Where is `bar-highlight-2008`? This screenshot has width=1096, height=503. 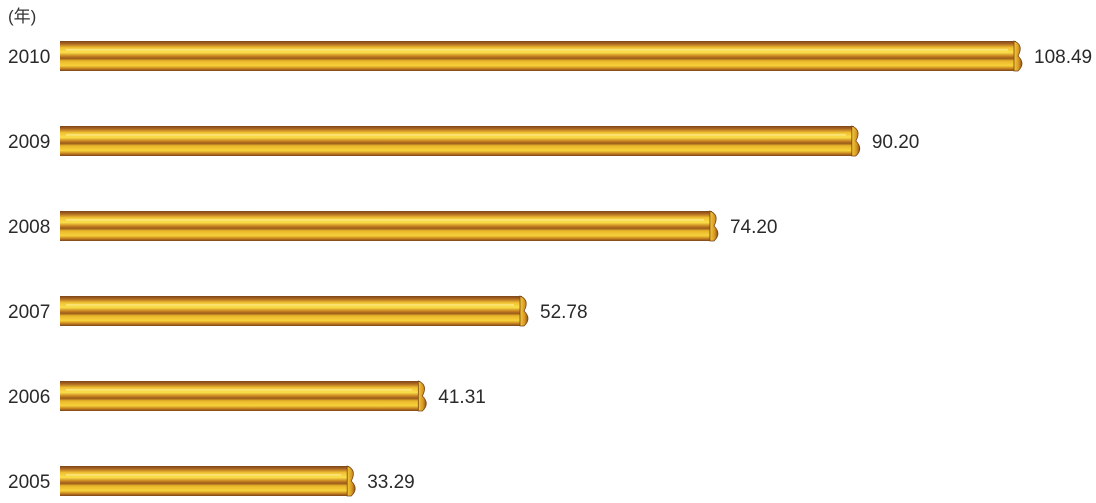 bar-highlight-2008 is located at coordinates (385, 219).